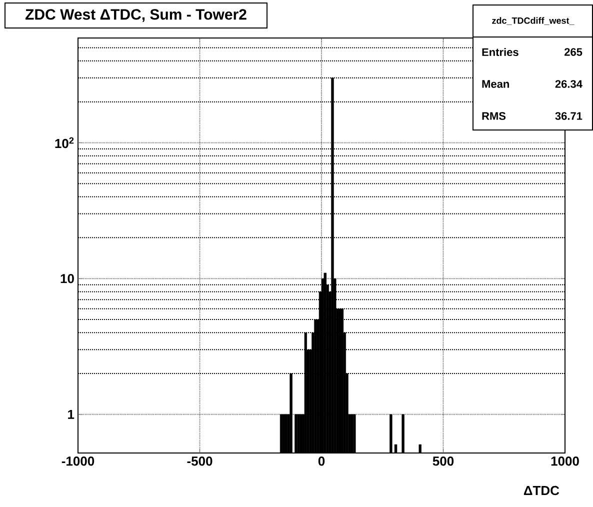 This screenshot has height=507, width=593. I want to click on chart-title: ZDC West ΔTDC, Sum - Tower2, so click(135, 15).